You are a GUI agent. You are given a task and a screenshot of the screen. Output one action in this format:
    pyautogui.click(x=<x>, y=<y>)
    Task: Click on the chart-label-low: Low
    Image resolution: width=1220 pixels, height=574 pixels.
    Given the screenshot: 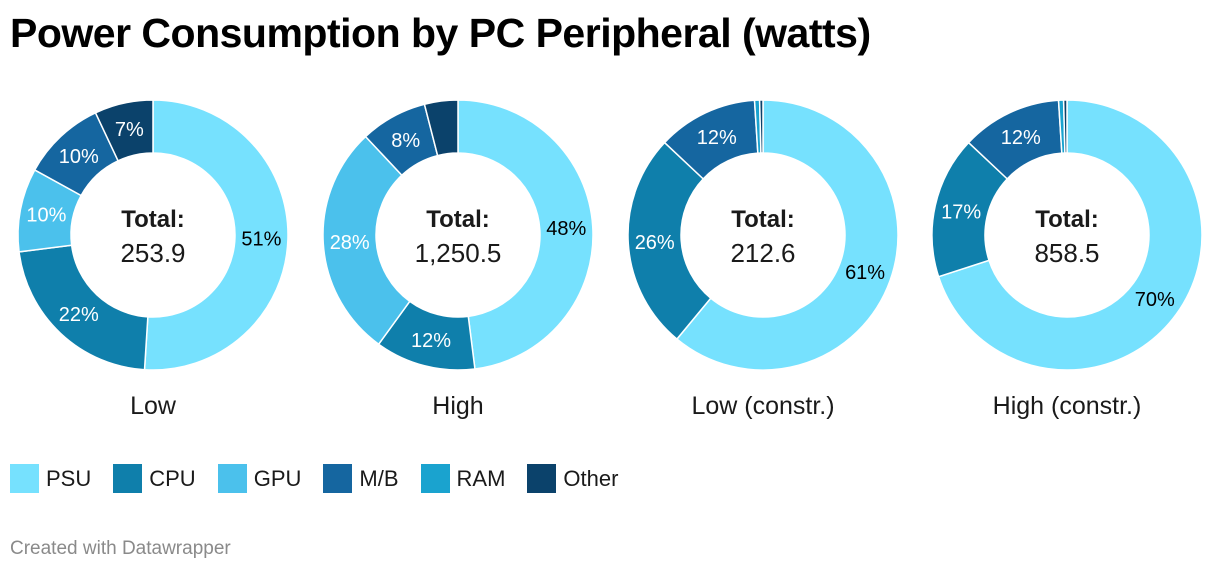 What is the action you would take?
    pyautogui.click(x=153, y=406)
    